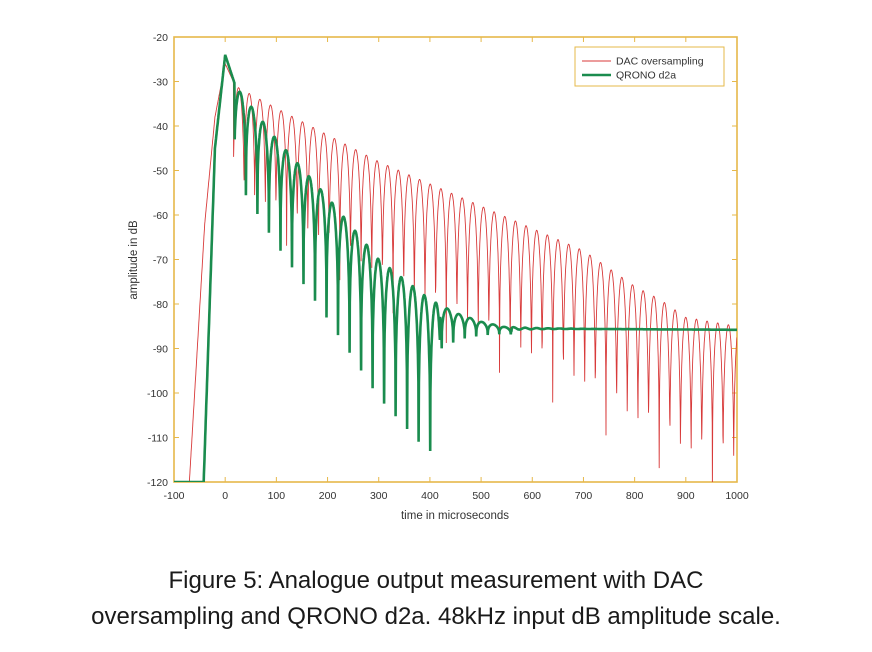 Image resolution: width=872 pixels, height=652 pixels. What do you see at coordinates (160, 83) in the screenshot?
I see `y-tick-label: -30` at bounding box center [160, 83].